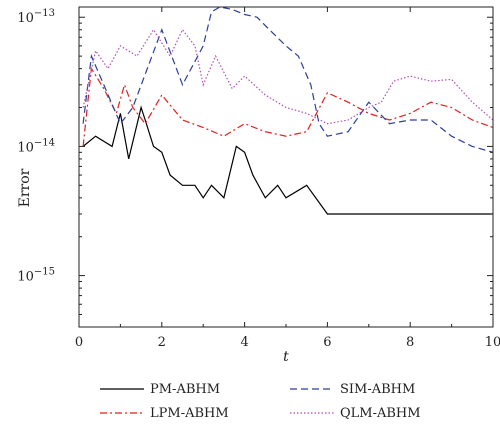  What do you see at coordinates (492, 342) in the screenshot?
I see `x-tick-label: 10` at bounding box center [492, 342].